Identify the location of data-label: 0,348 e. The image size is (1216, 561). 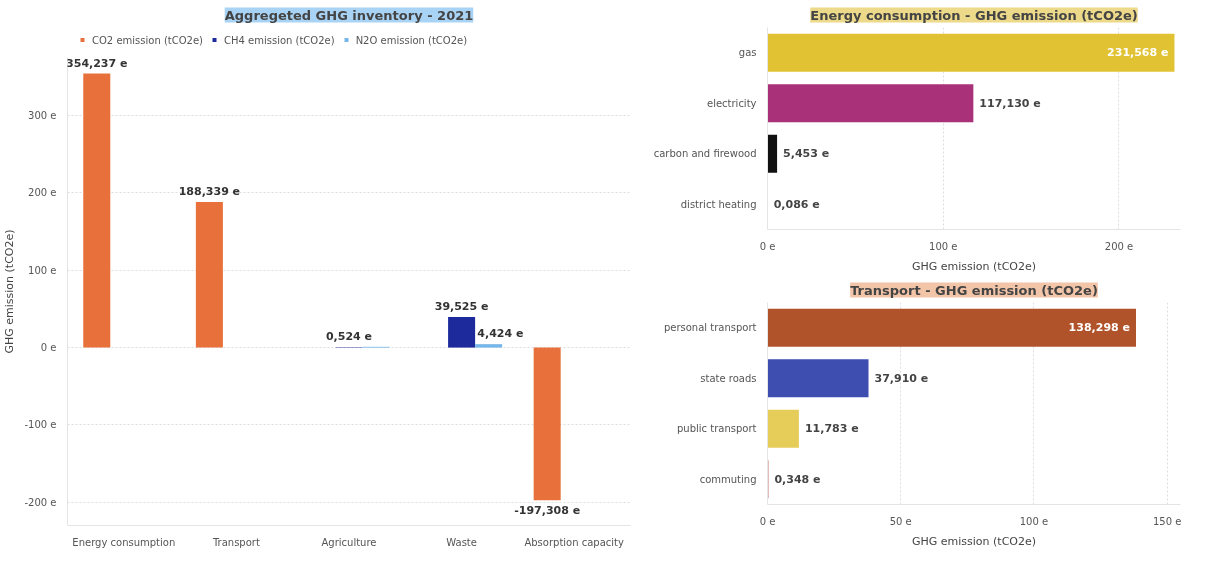
(797, 479).